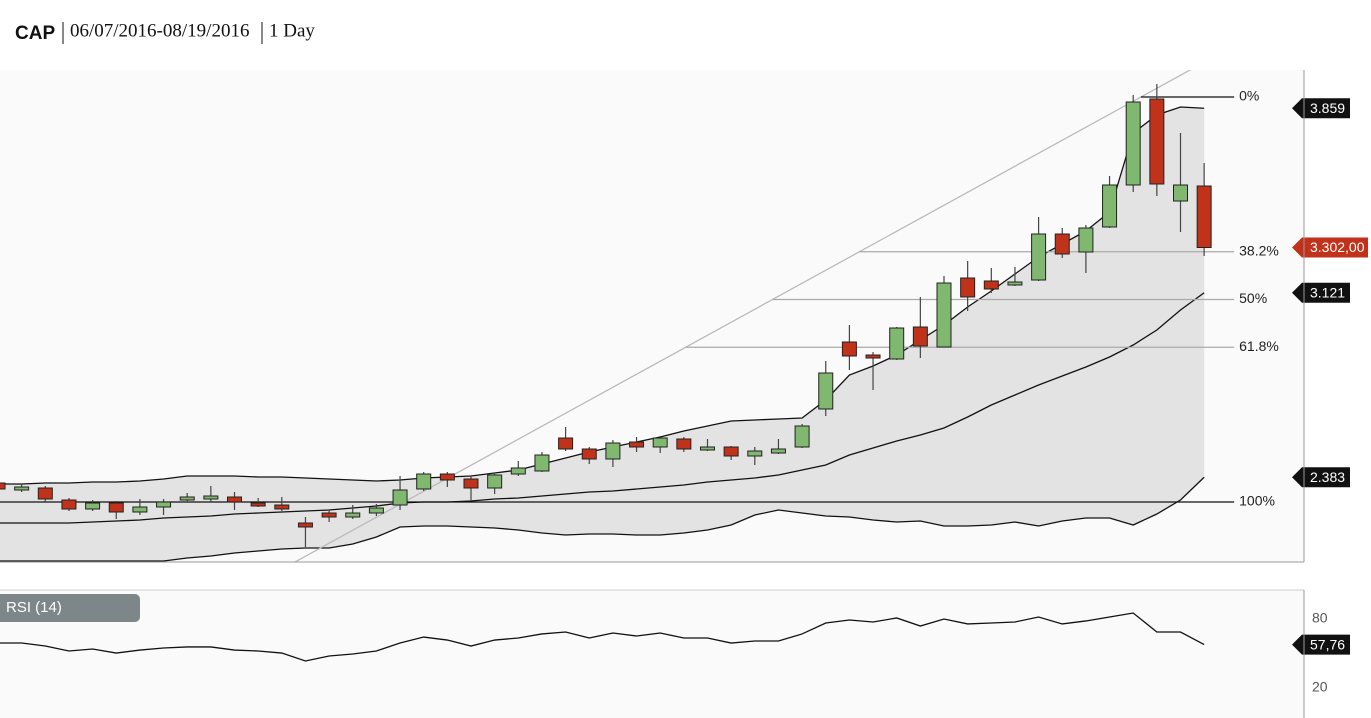  I want to click on symbol: CAP, so click(35, 33).